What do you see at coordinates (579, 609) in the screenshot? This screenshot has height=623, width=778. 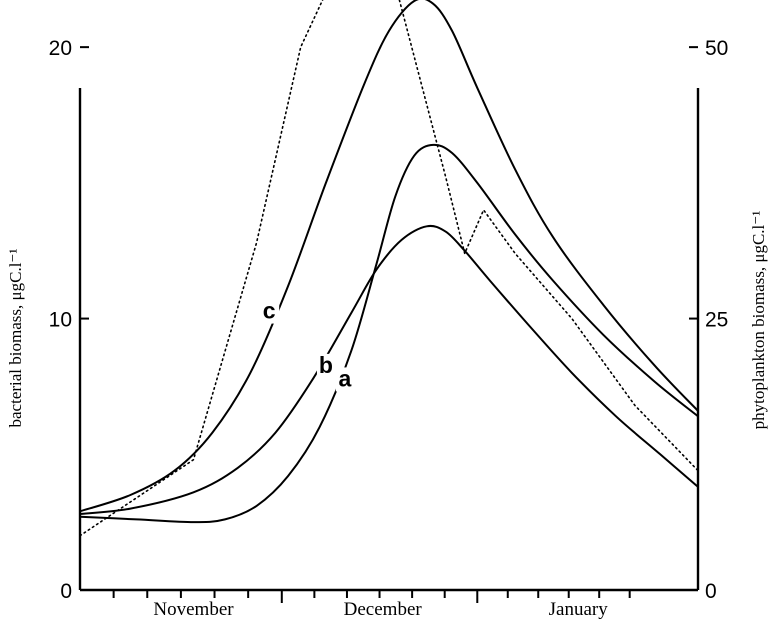 I see `month-label: January` at bounding box center [579, 609].